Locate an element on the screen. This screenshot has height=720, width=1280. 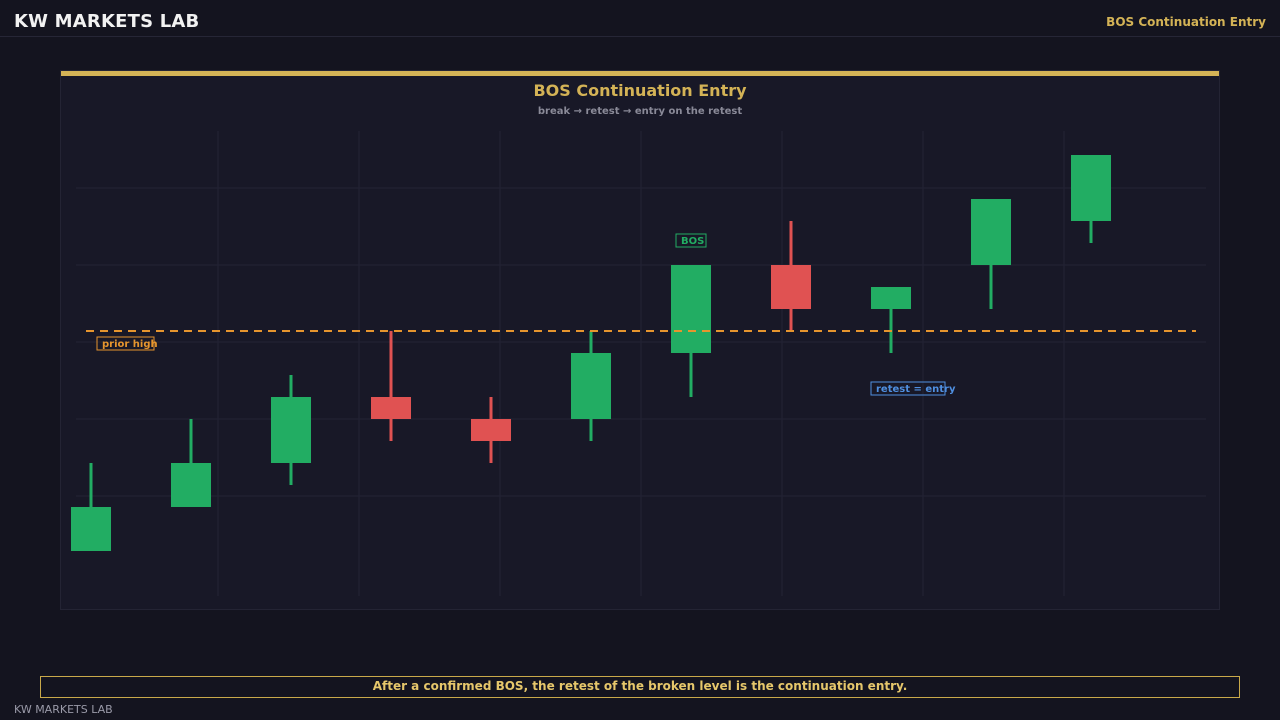
retest-entry-label-frame is located at coordinates (908, 388).